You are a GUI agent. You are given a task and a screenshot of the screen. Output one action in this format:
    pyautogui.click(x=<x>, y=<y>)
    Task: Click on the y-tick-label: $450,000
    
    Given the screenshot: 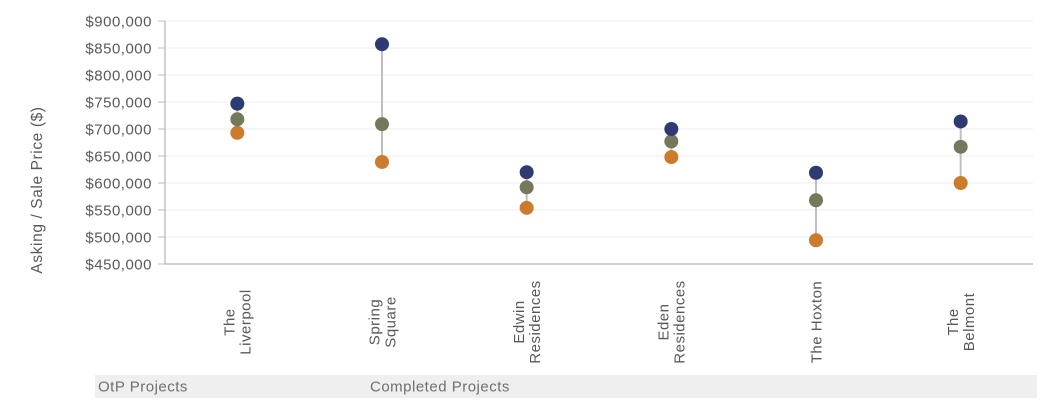 What is the action you would take?
    pyautogui.click(x=118, y=264)
    